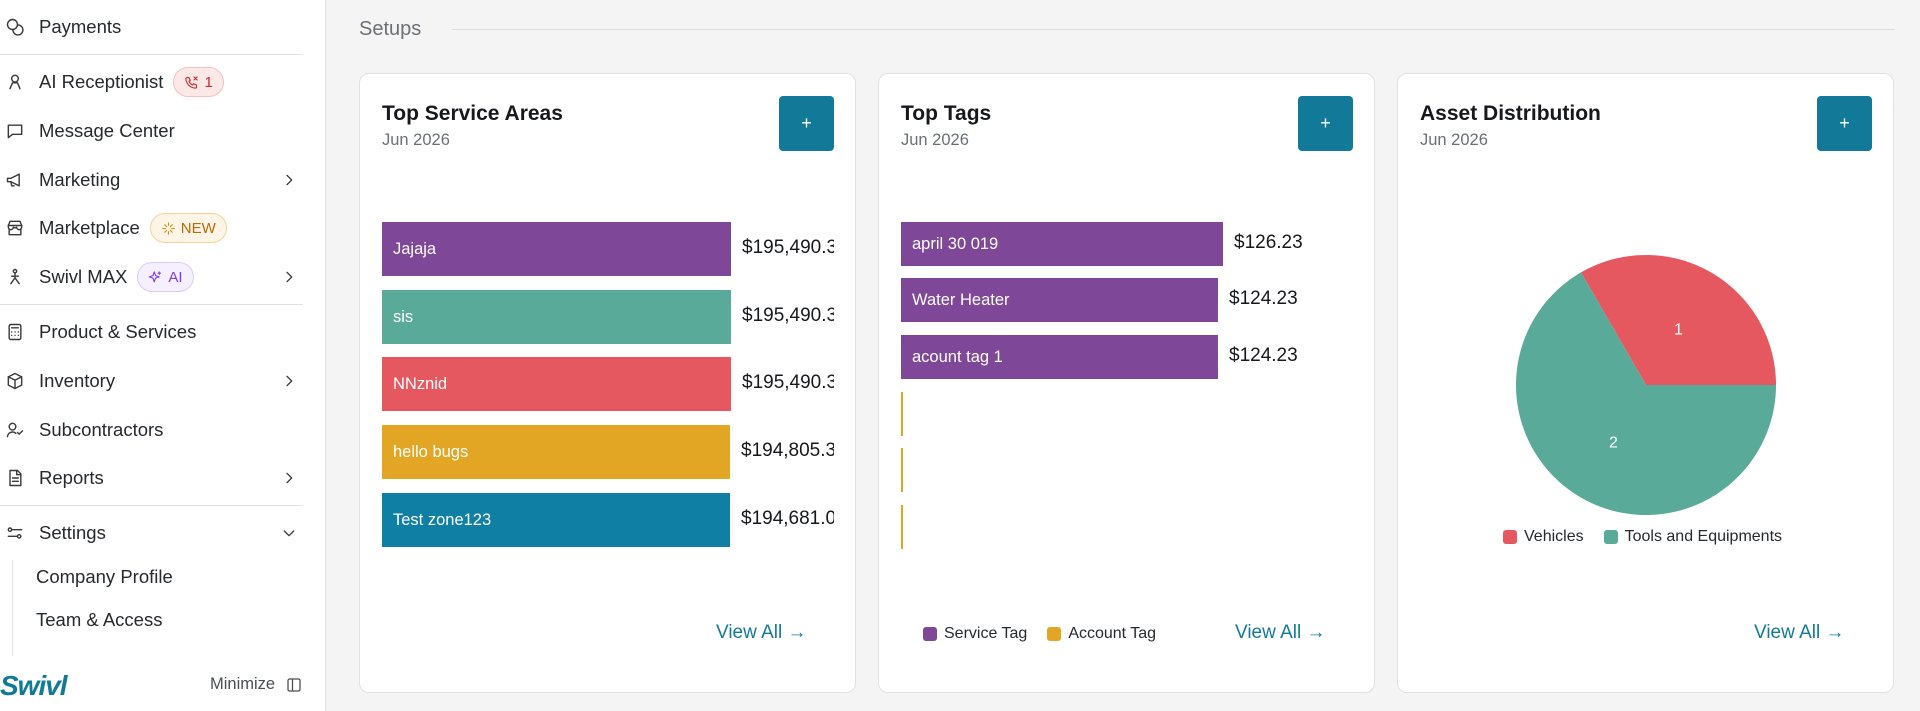 Image resolution: width=1920 pixels, height=711 pixels. What do you see at coordinates (15, 180) in the screenshot?
I see `megaphone-icon` at bounding box center [15, 180].